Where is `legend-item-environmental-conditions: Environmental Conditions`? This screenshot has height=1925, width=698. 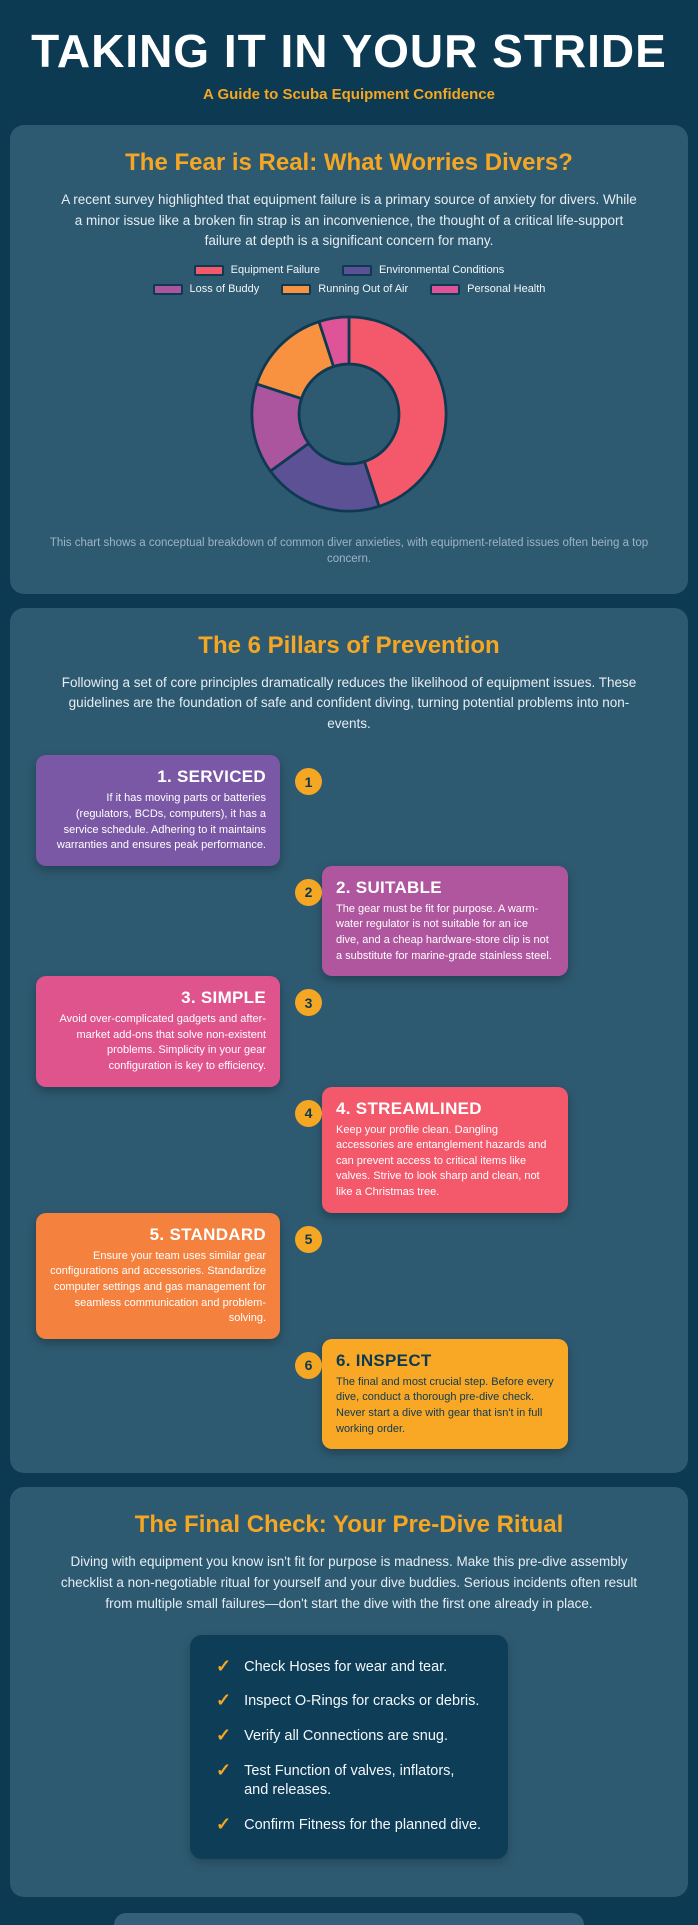
legend-item-environmental-conditions: Environmental Conditions is located at coordinates (423, 270).